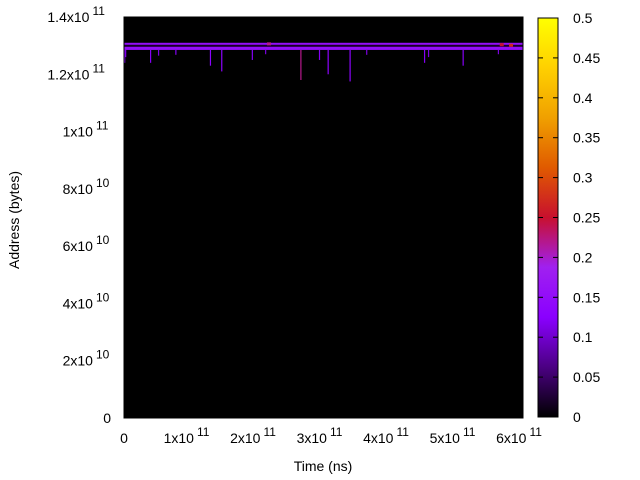 This screenshot has height=480, width=640. Describe the element at coordinates (76, 71) in the screenshot. I see `y-tick-label: 1.2x10 11` at that location.